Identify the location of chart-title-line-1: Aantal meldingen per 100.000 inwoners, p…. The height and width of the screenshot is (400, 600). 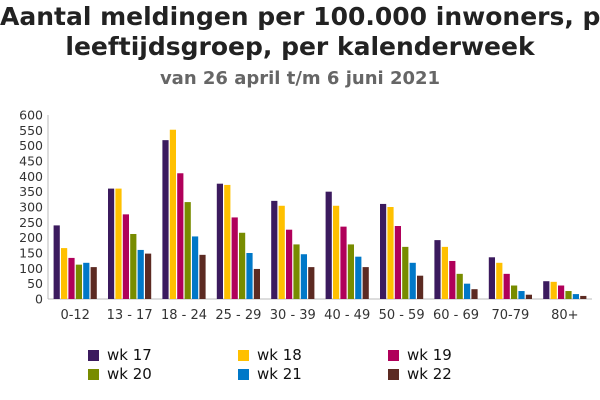
(300, 16).